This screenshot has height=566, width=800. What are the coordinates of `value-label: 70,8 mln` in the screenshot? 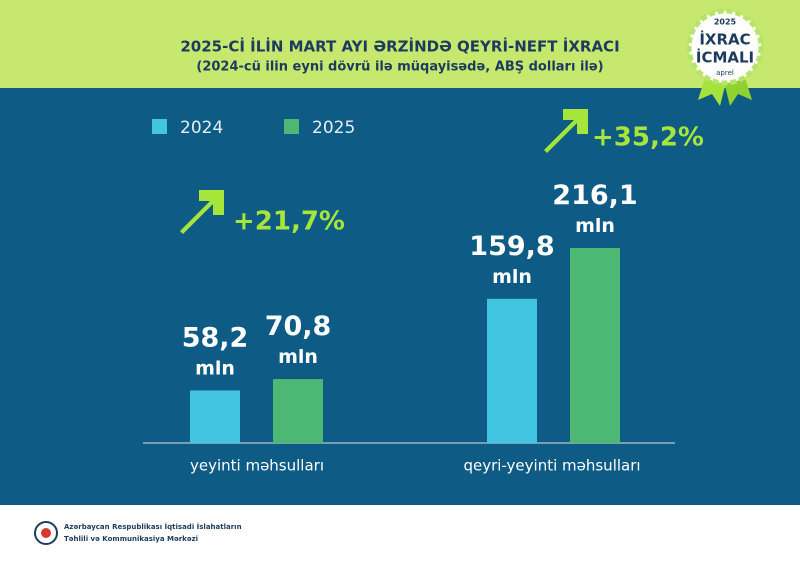 It's located at (298, 339).